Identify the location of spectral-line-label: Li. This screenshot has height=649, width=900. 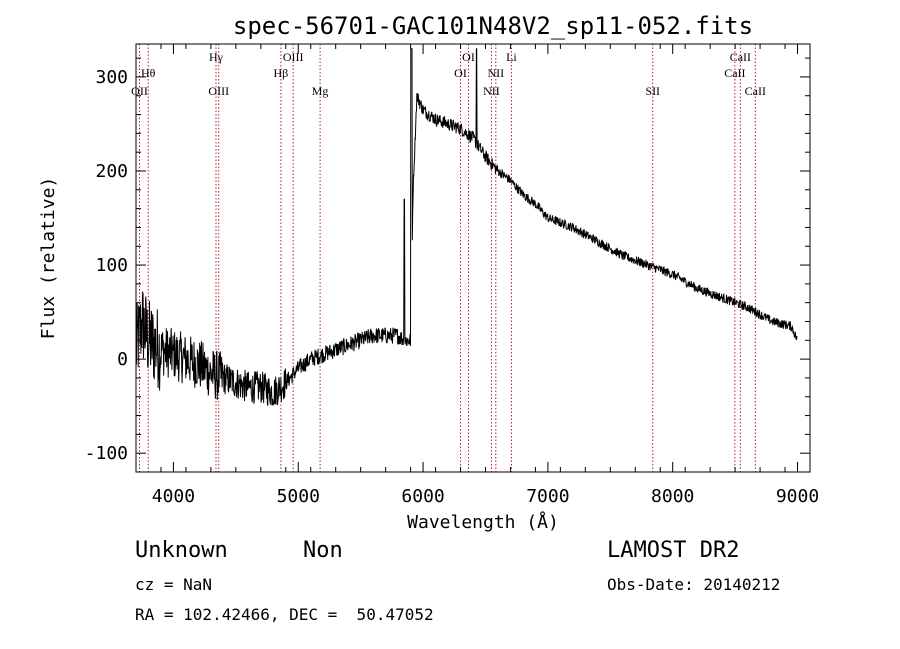
(511, 57).